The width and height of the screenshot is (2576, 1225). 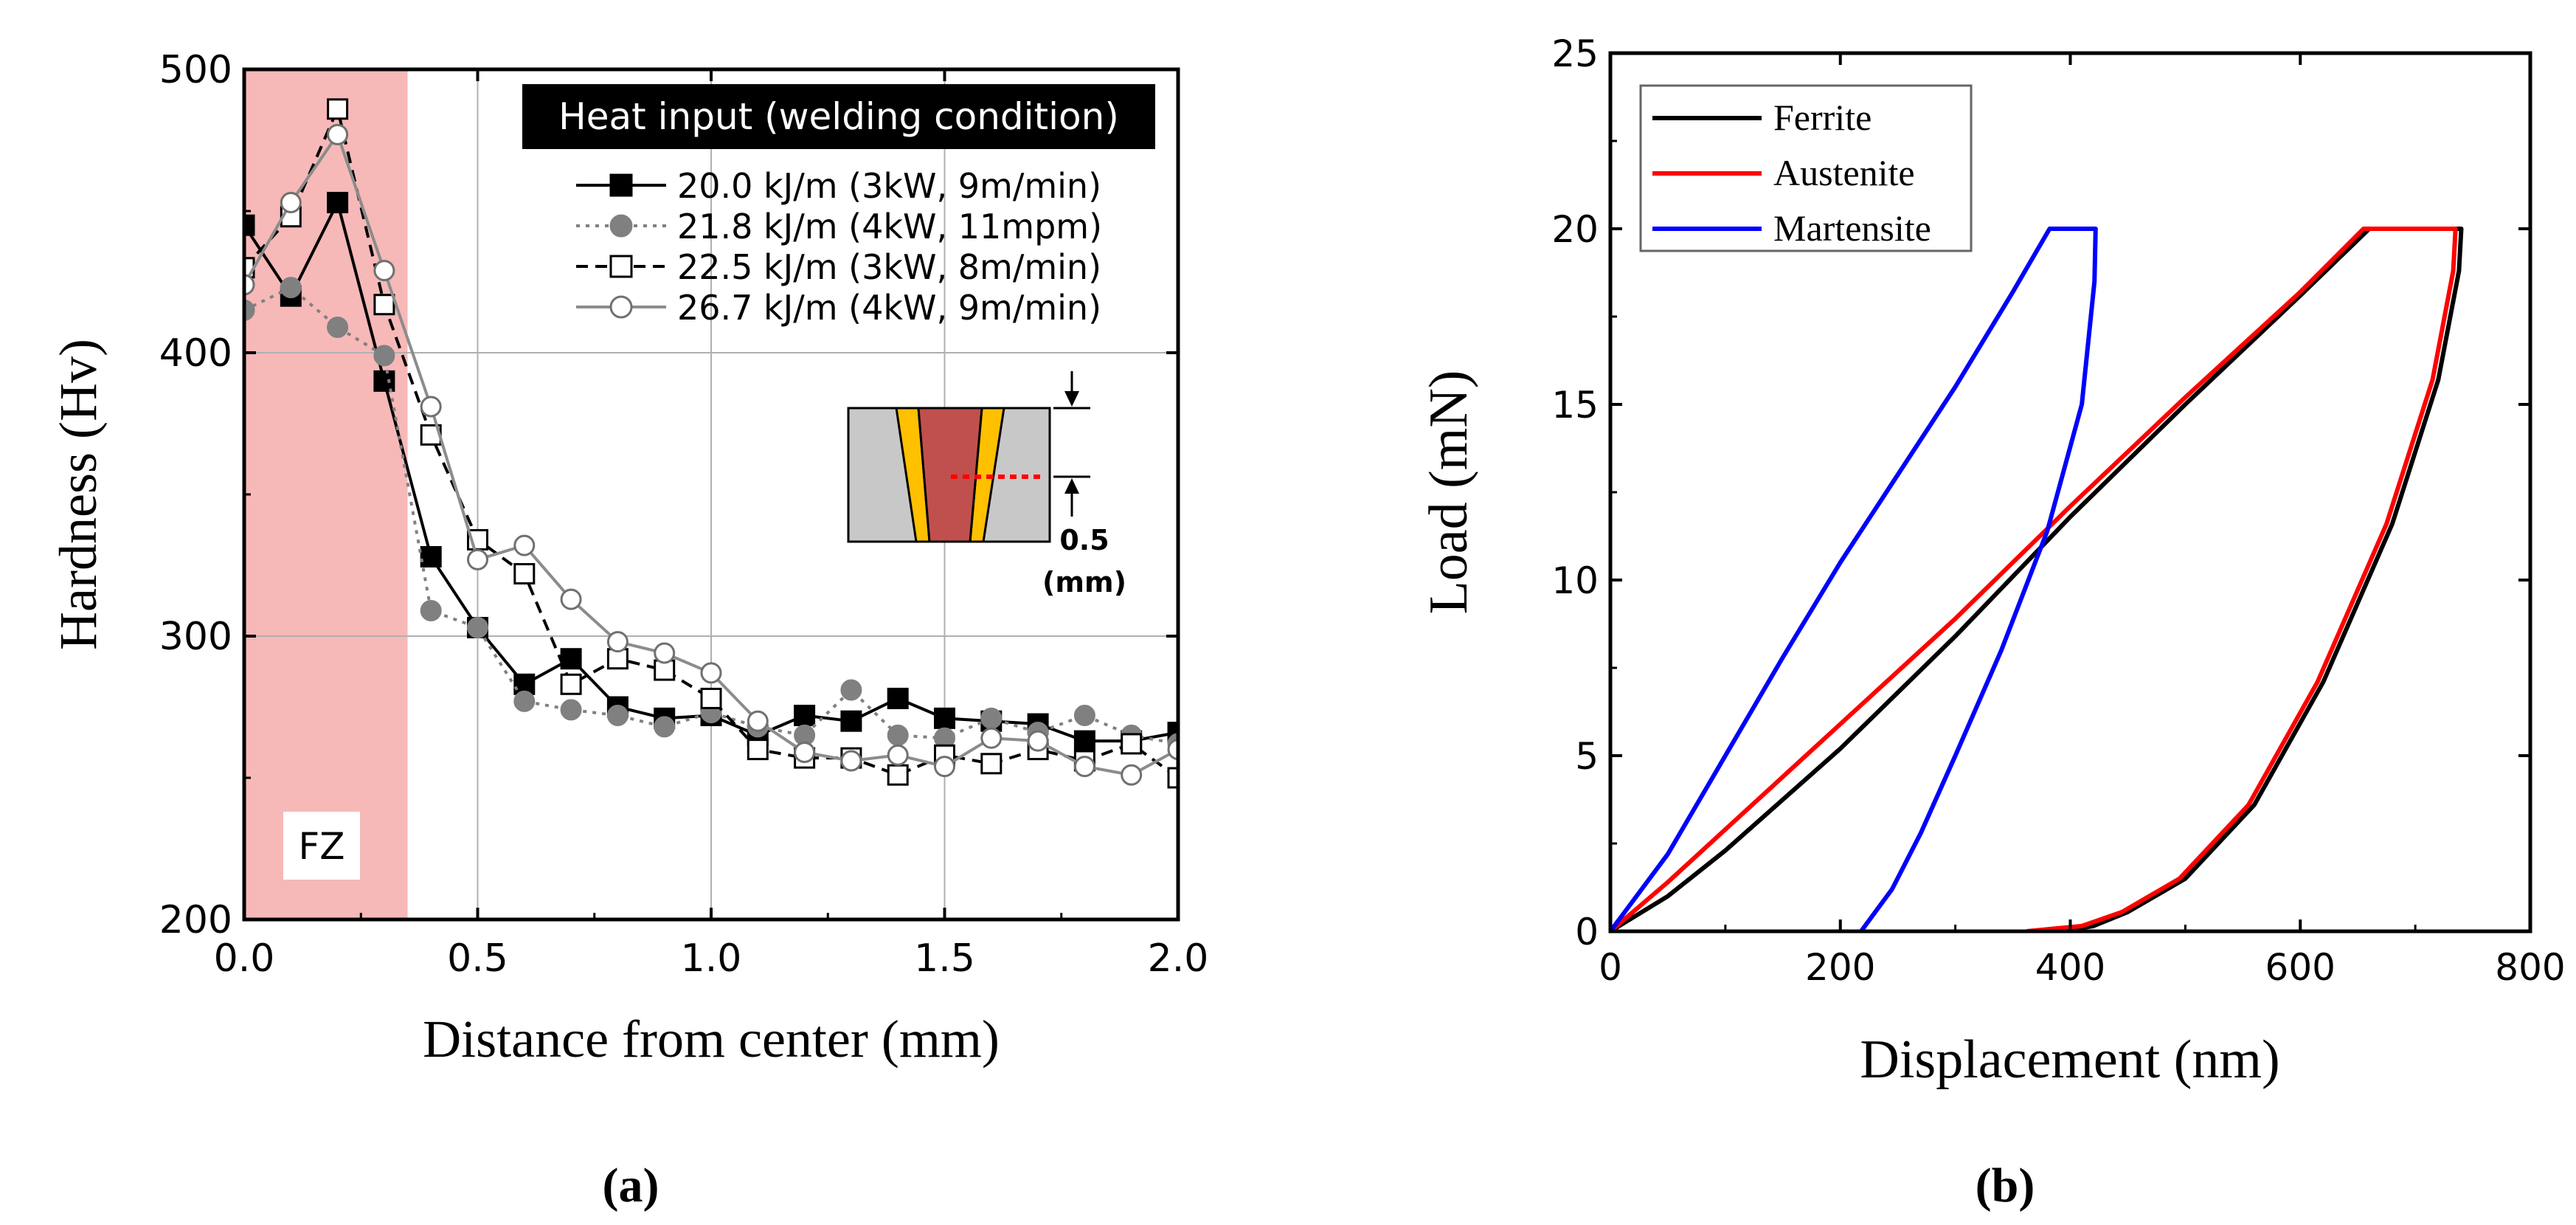 I want to click on y-tick-label: 0, so click(x=1587, y=932).